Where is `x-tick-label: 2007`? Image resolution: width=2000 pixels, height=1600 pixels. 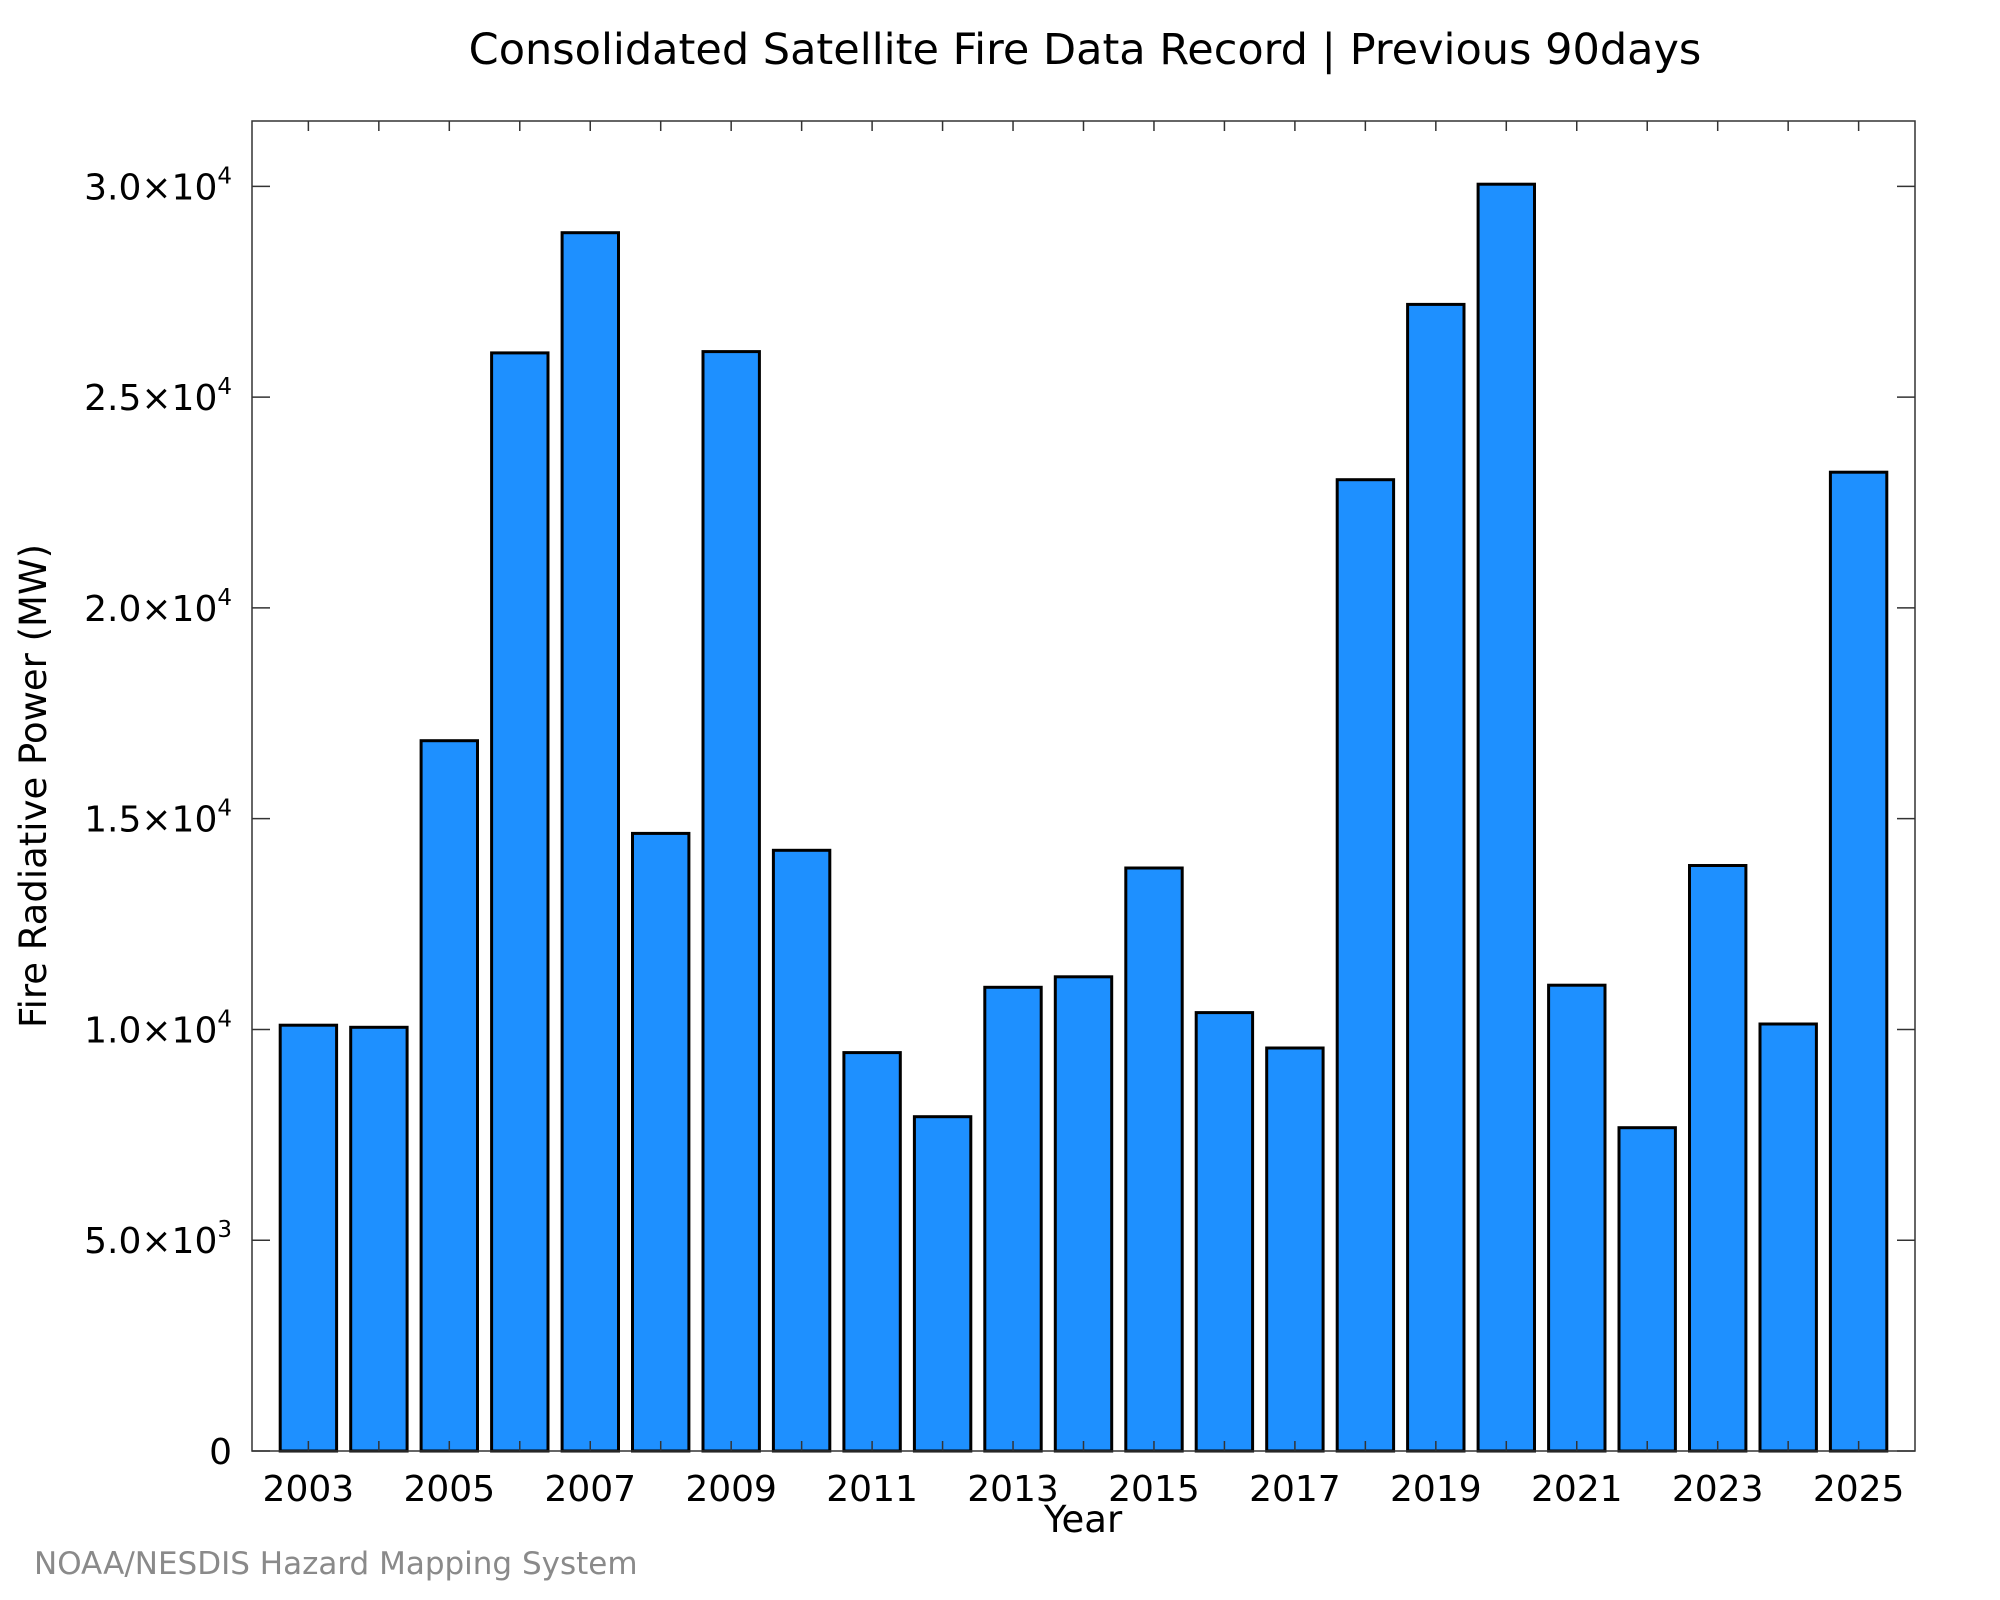
x-tick-label: 2007 is located at coordinates (590, 1489).